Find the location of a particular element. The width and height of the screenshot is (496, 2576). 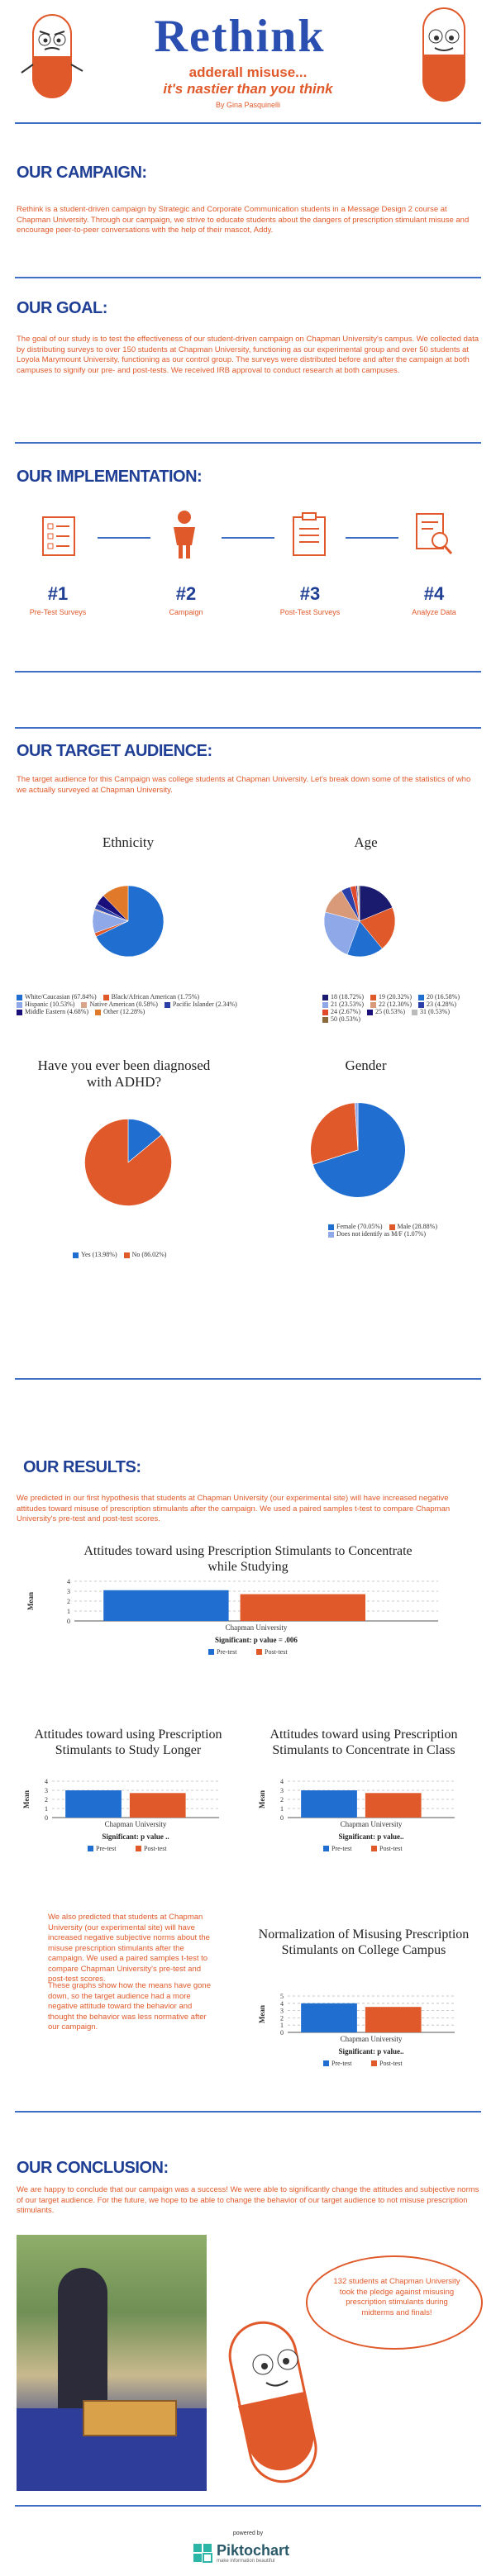

legend-label: Male (28.88%) is located at coordinates (417, 1226).